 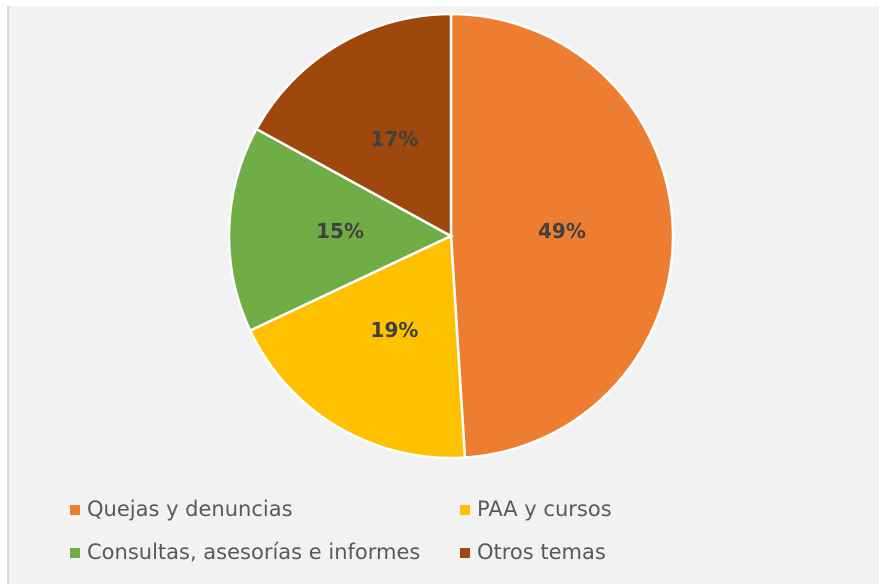 I want to click on data-label: 15%, so click(x=340, y=231).